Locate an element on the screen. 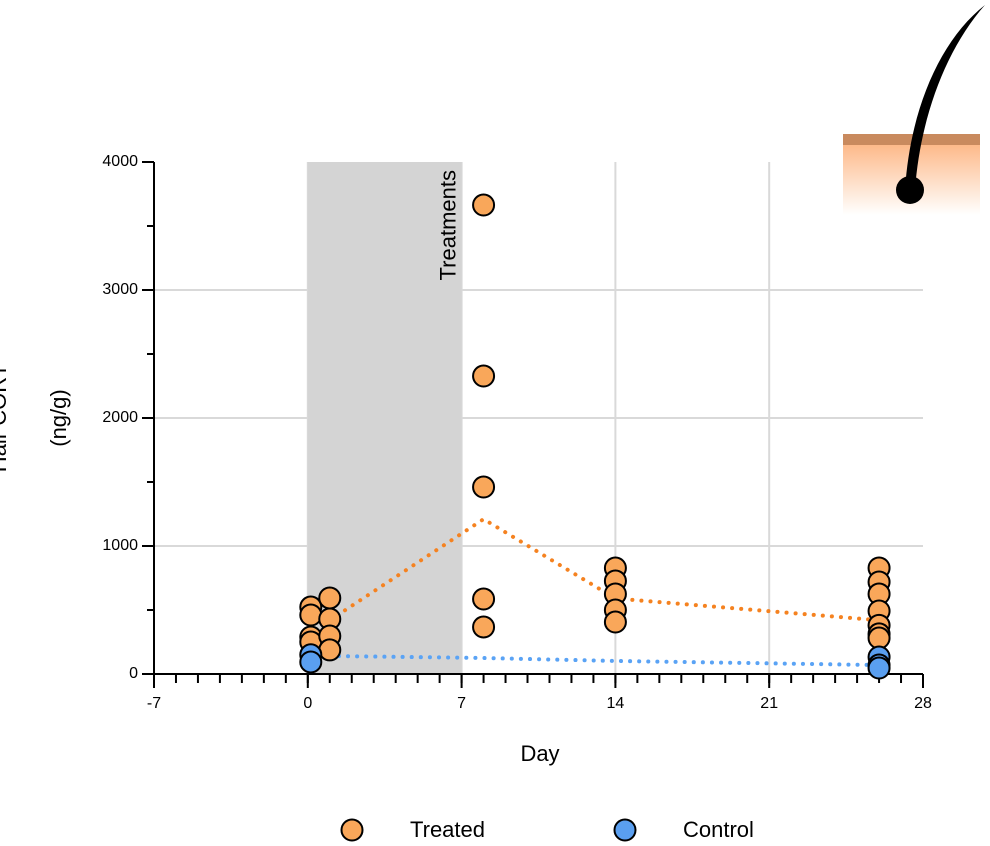  annotation: Treatments is located at coordinates (447, 225).